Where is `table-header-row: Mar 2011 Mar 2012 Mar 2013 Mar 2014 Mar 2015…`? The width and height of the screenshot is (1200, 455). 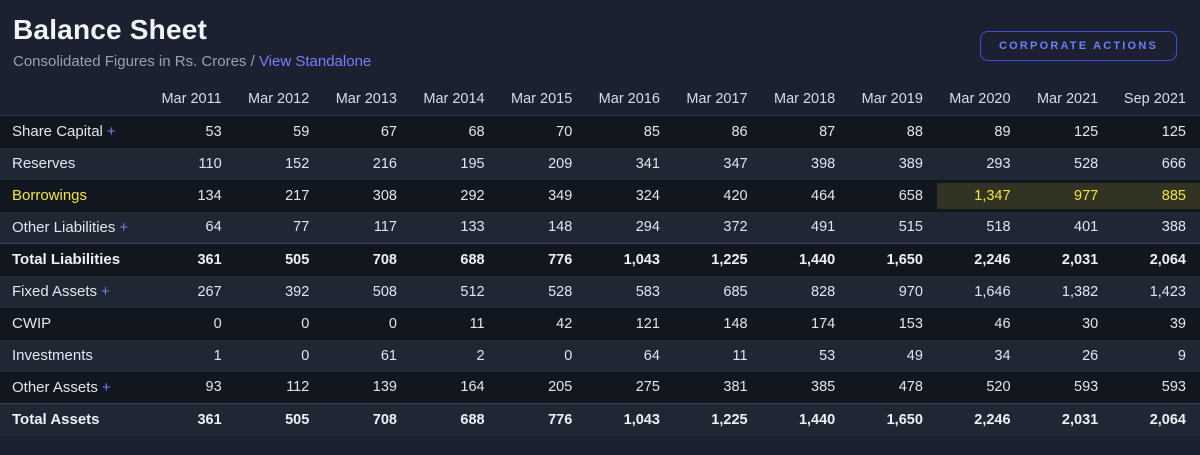
table-header-row: Mar 2011 Mar 2012 Mar 2013 Mar 2014 Mar 2015… is located at coordinates (600, 100).